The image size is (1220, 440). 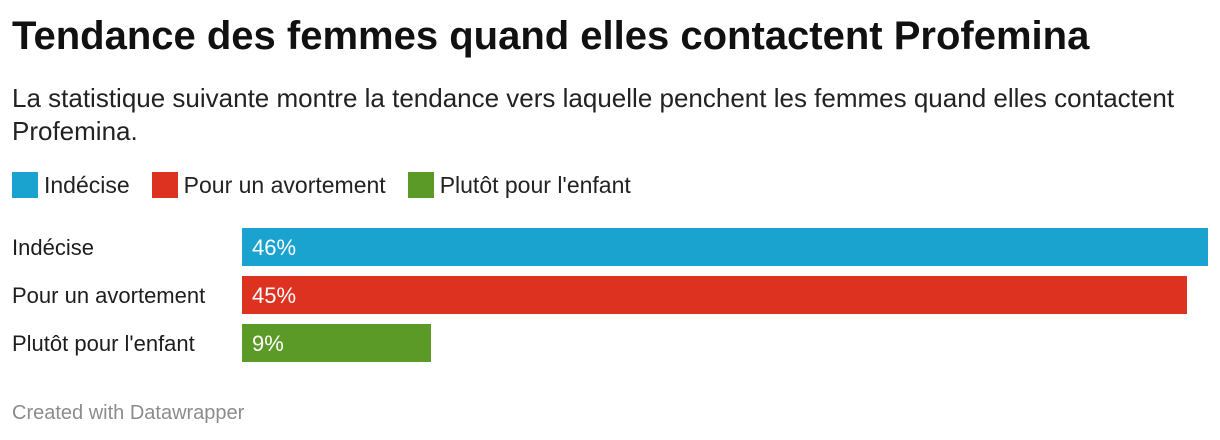 What do you see at coordinates (108, 295) in the screenshot?
I see `category-label-avortement: Pour un avortement` at bounding box center [108, 295].